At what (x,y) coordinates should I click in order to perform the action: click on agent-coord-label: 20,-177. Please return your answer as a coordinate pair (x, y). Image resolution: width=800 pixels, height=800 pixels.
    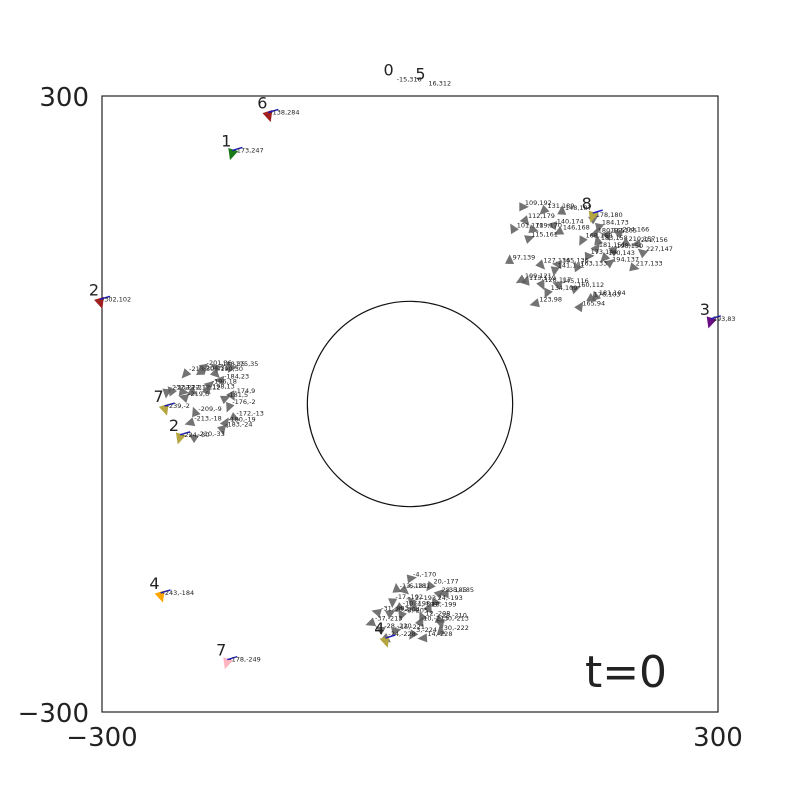
    Looking at the image, I should click on (446, 582).